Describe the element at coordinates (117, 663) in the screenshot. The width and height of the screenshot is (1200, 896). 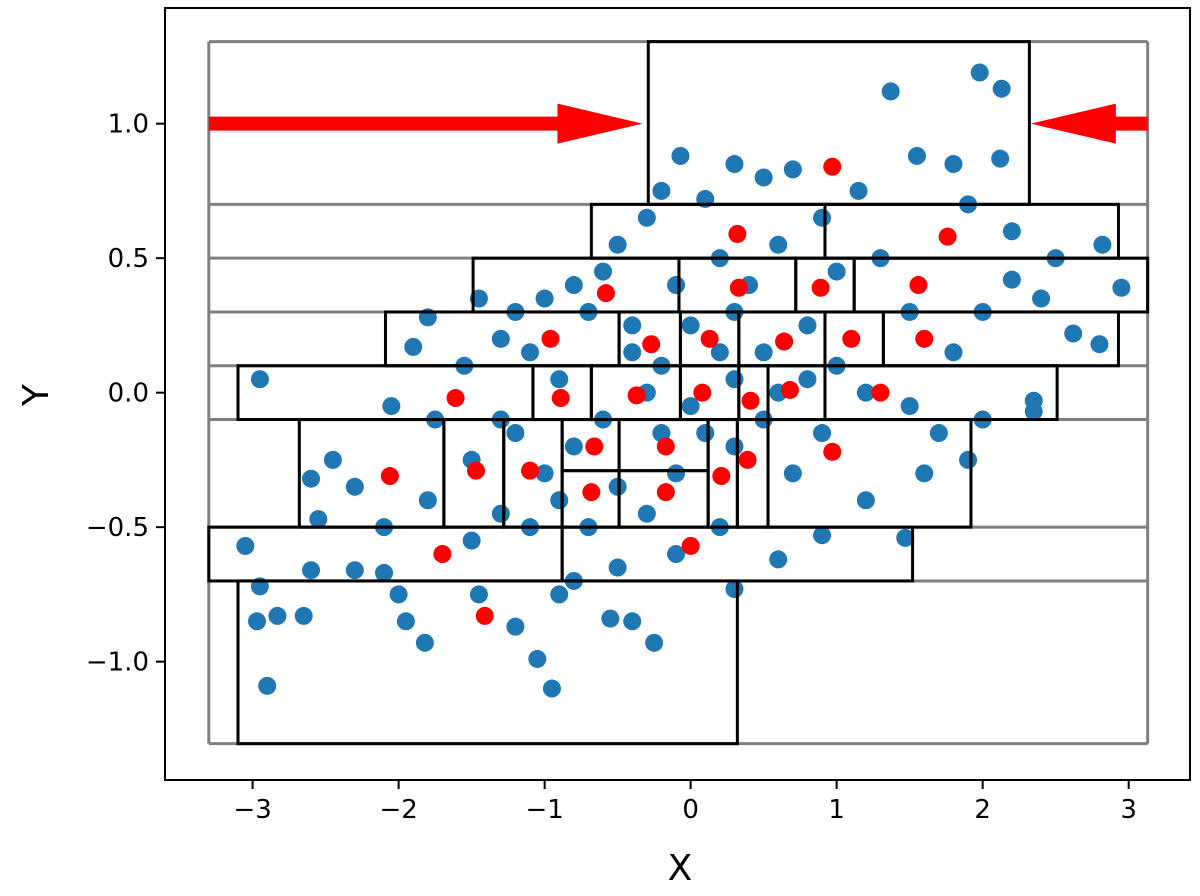
I see `y-tick-label: −1.0` at that location.